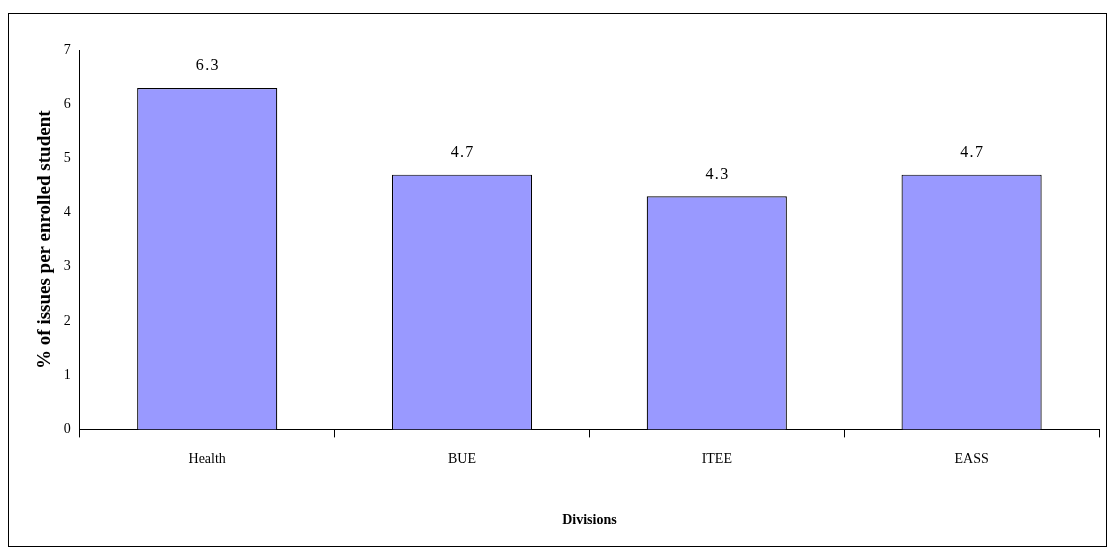 The width and height of the screenshot is (1109, 549). I want to click on data-label: 6 . 3, so click(207, 65).